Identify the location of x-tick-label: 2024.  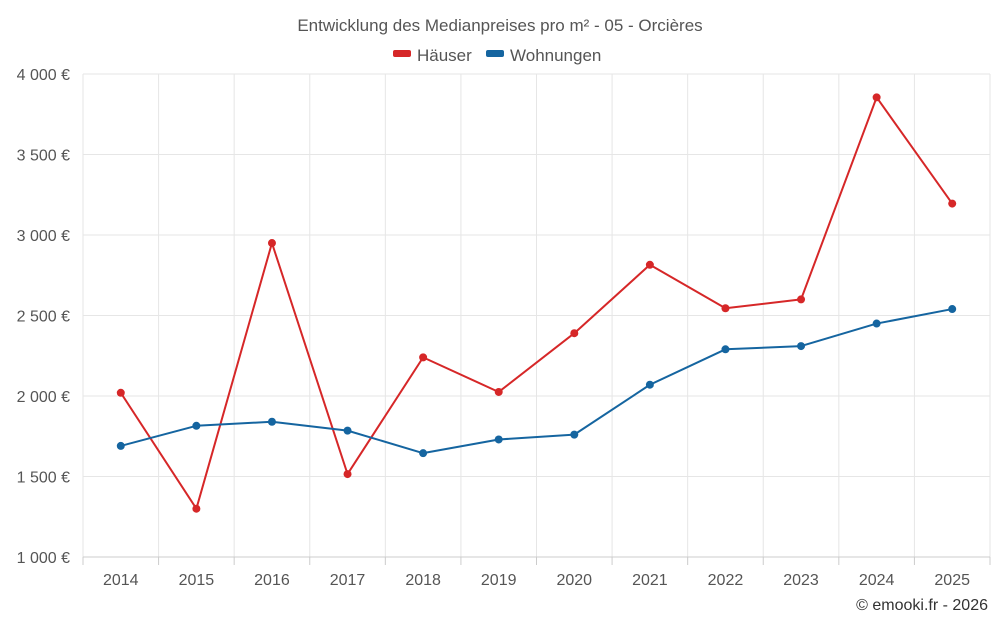
(877, 580).